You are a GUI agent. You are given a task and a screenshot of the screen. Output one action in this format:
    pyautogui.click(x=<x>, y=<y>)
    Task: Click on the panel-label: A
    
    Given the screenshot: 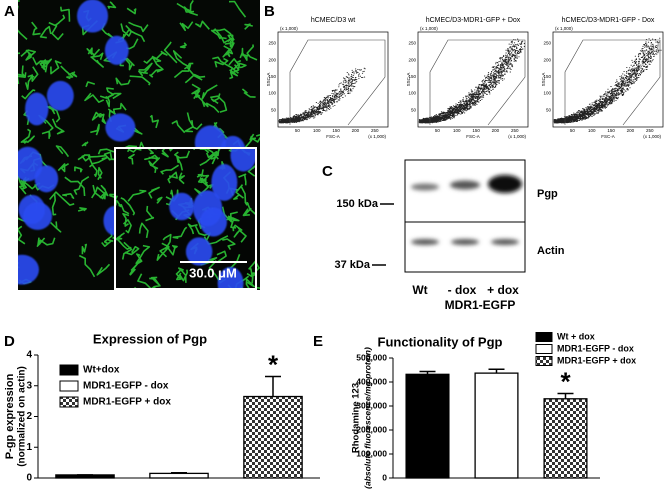 What is the action you would take?
    pyautogui.click(x=9, y=11)
    